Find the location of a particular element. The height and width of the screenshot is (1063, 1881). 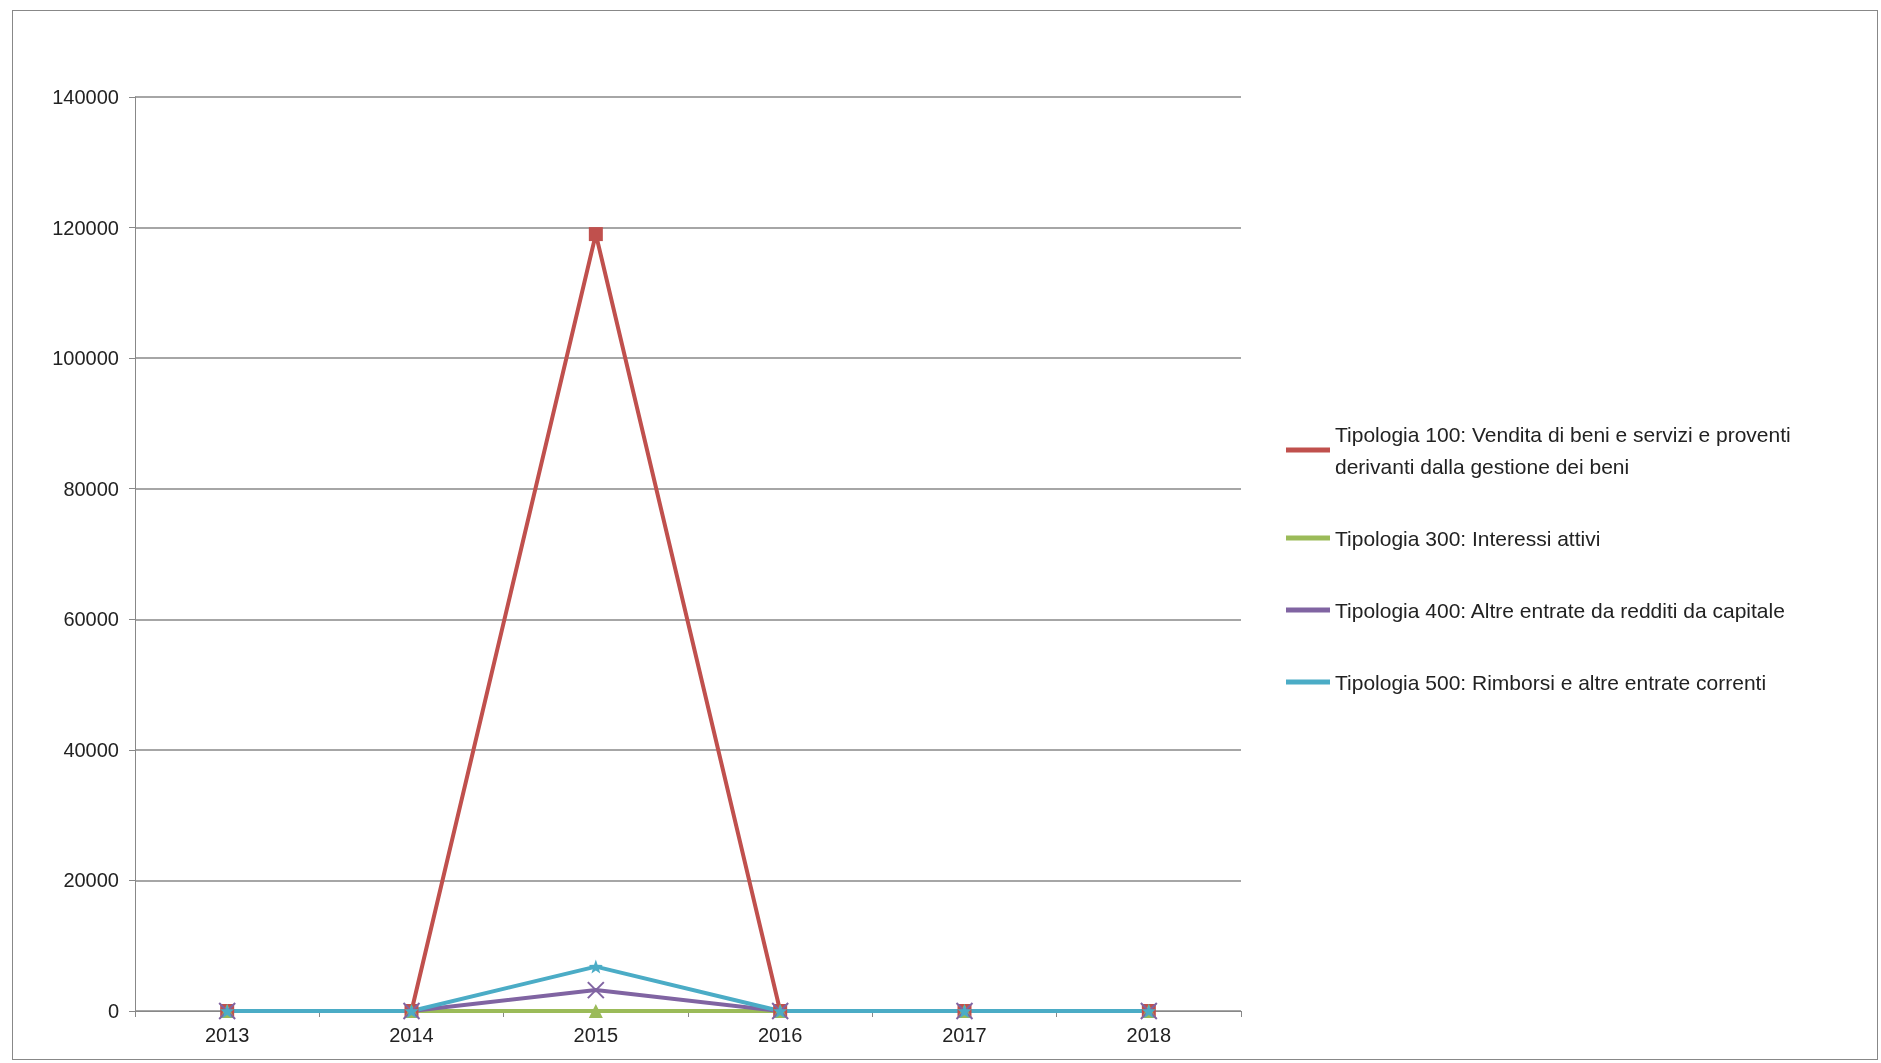

x-tick-label: 2016 is located at coordinates (780, 1035).